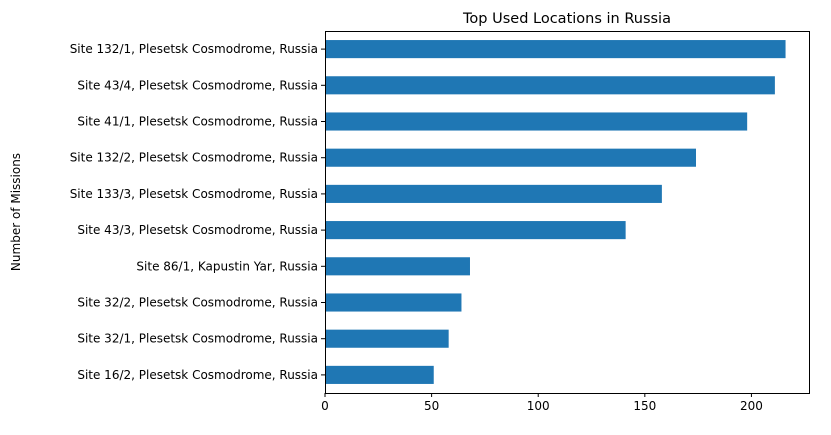 Image resolution: width=831 pixels, height=435 pixels. I want to click on y-tick-label: Site 132/2, Plesetsk Cosmodrome, Russia, so click(194, 158).